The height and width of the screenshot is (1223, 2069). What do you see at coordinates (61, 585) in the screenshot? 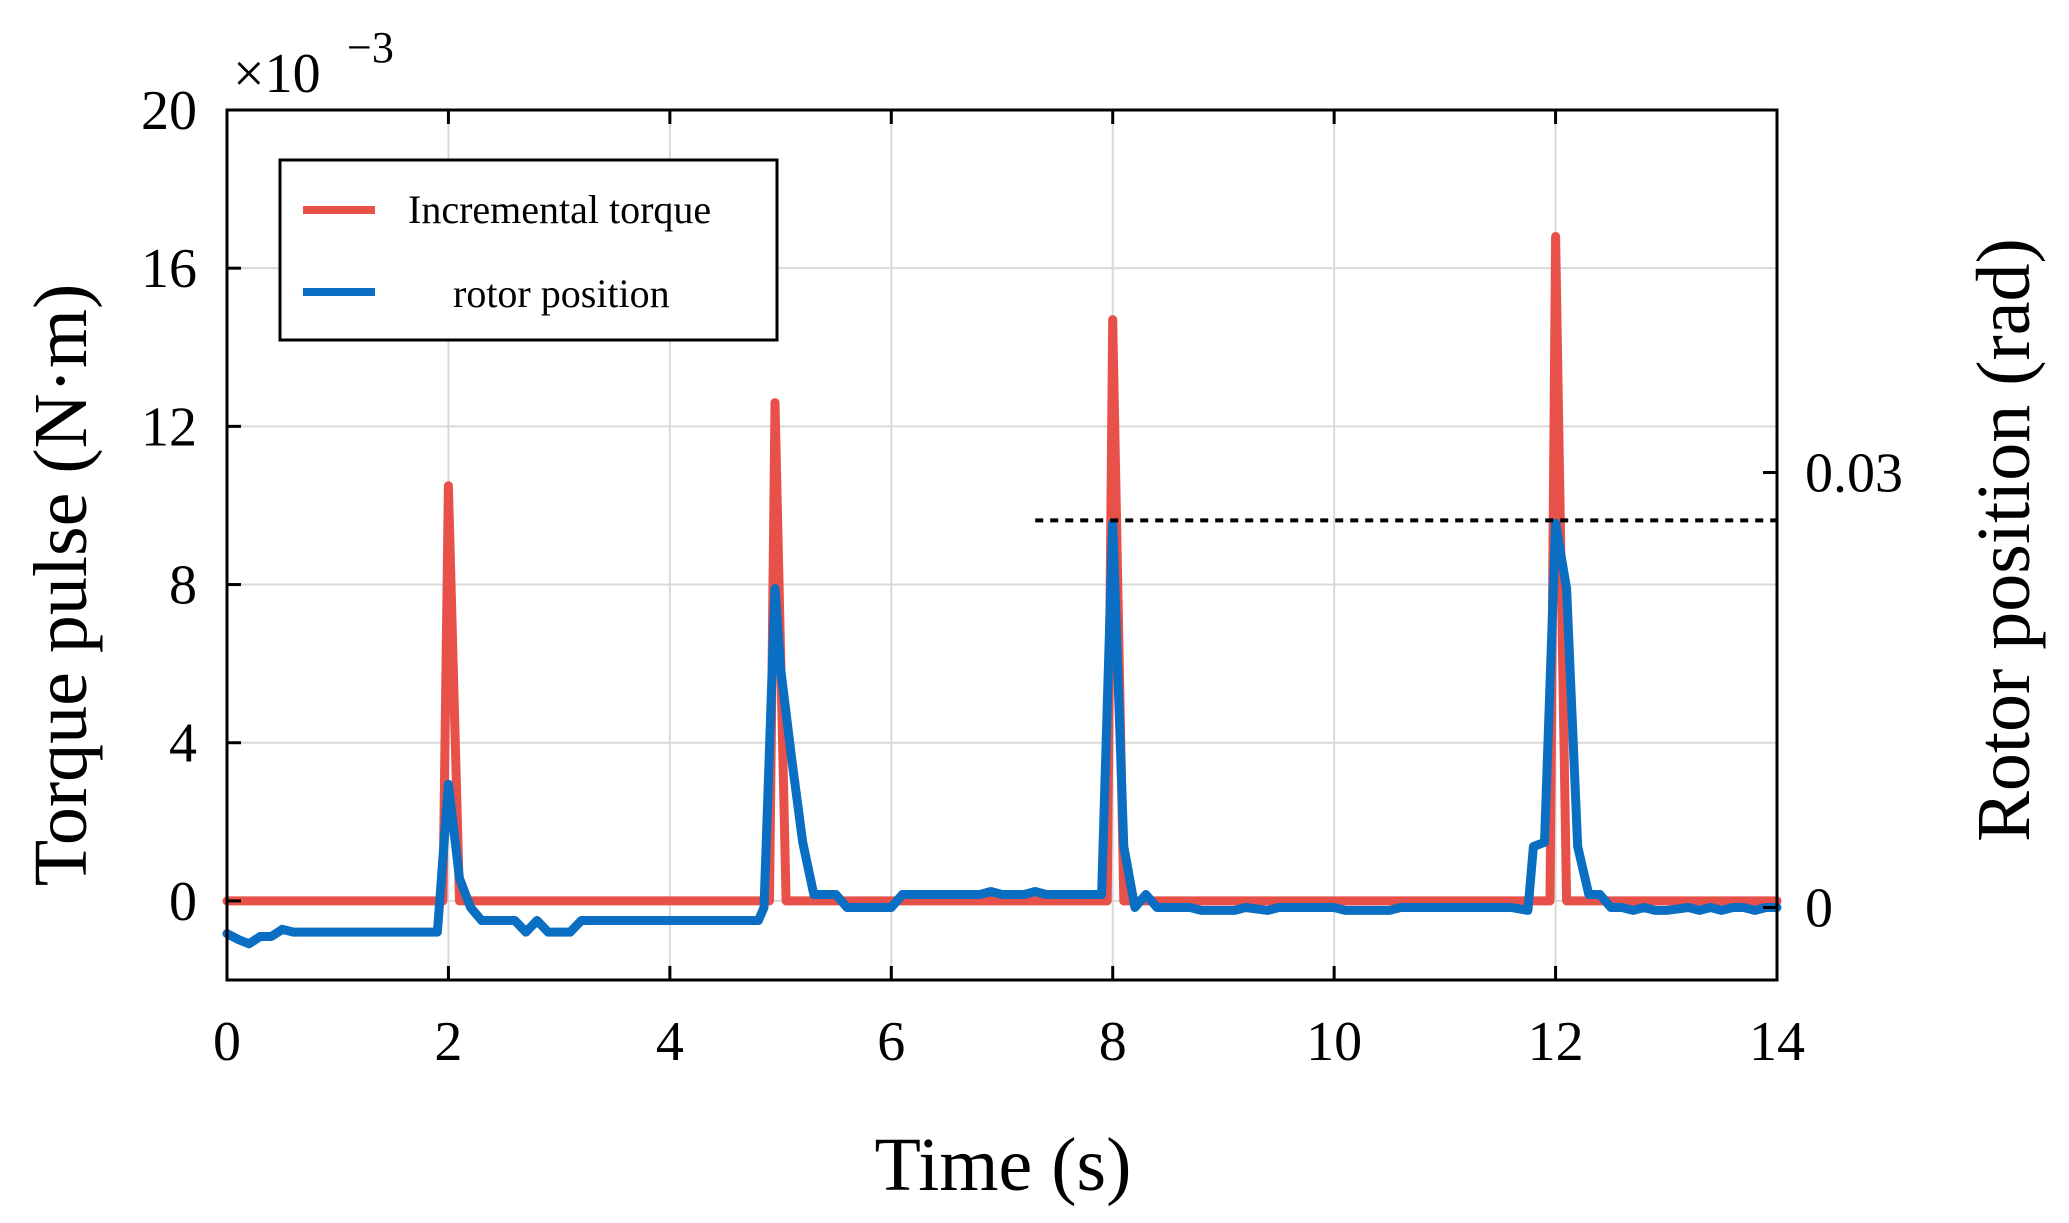
I see `y-axis-left-label: Torque pulse (N·m)` at bounding box center [61, 585].